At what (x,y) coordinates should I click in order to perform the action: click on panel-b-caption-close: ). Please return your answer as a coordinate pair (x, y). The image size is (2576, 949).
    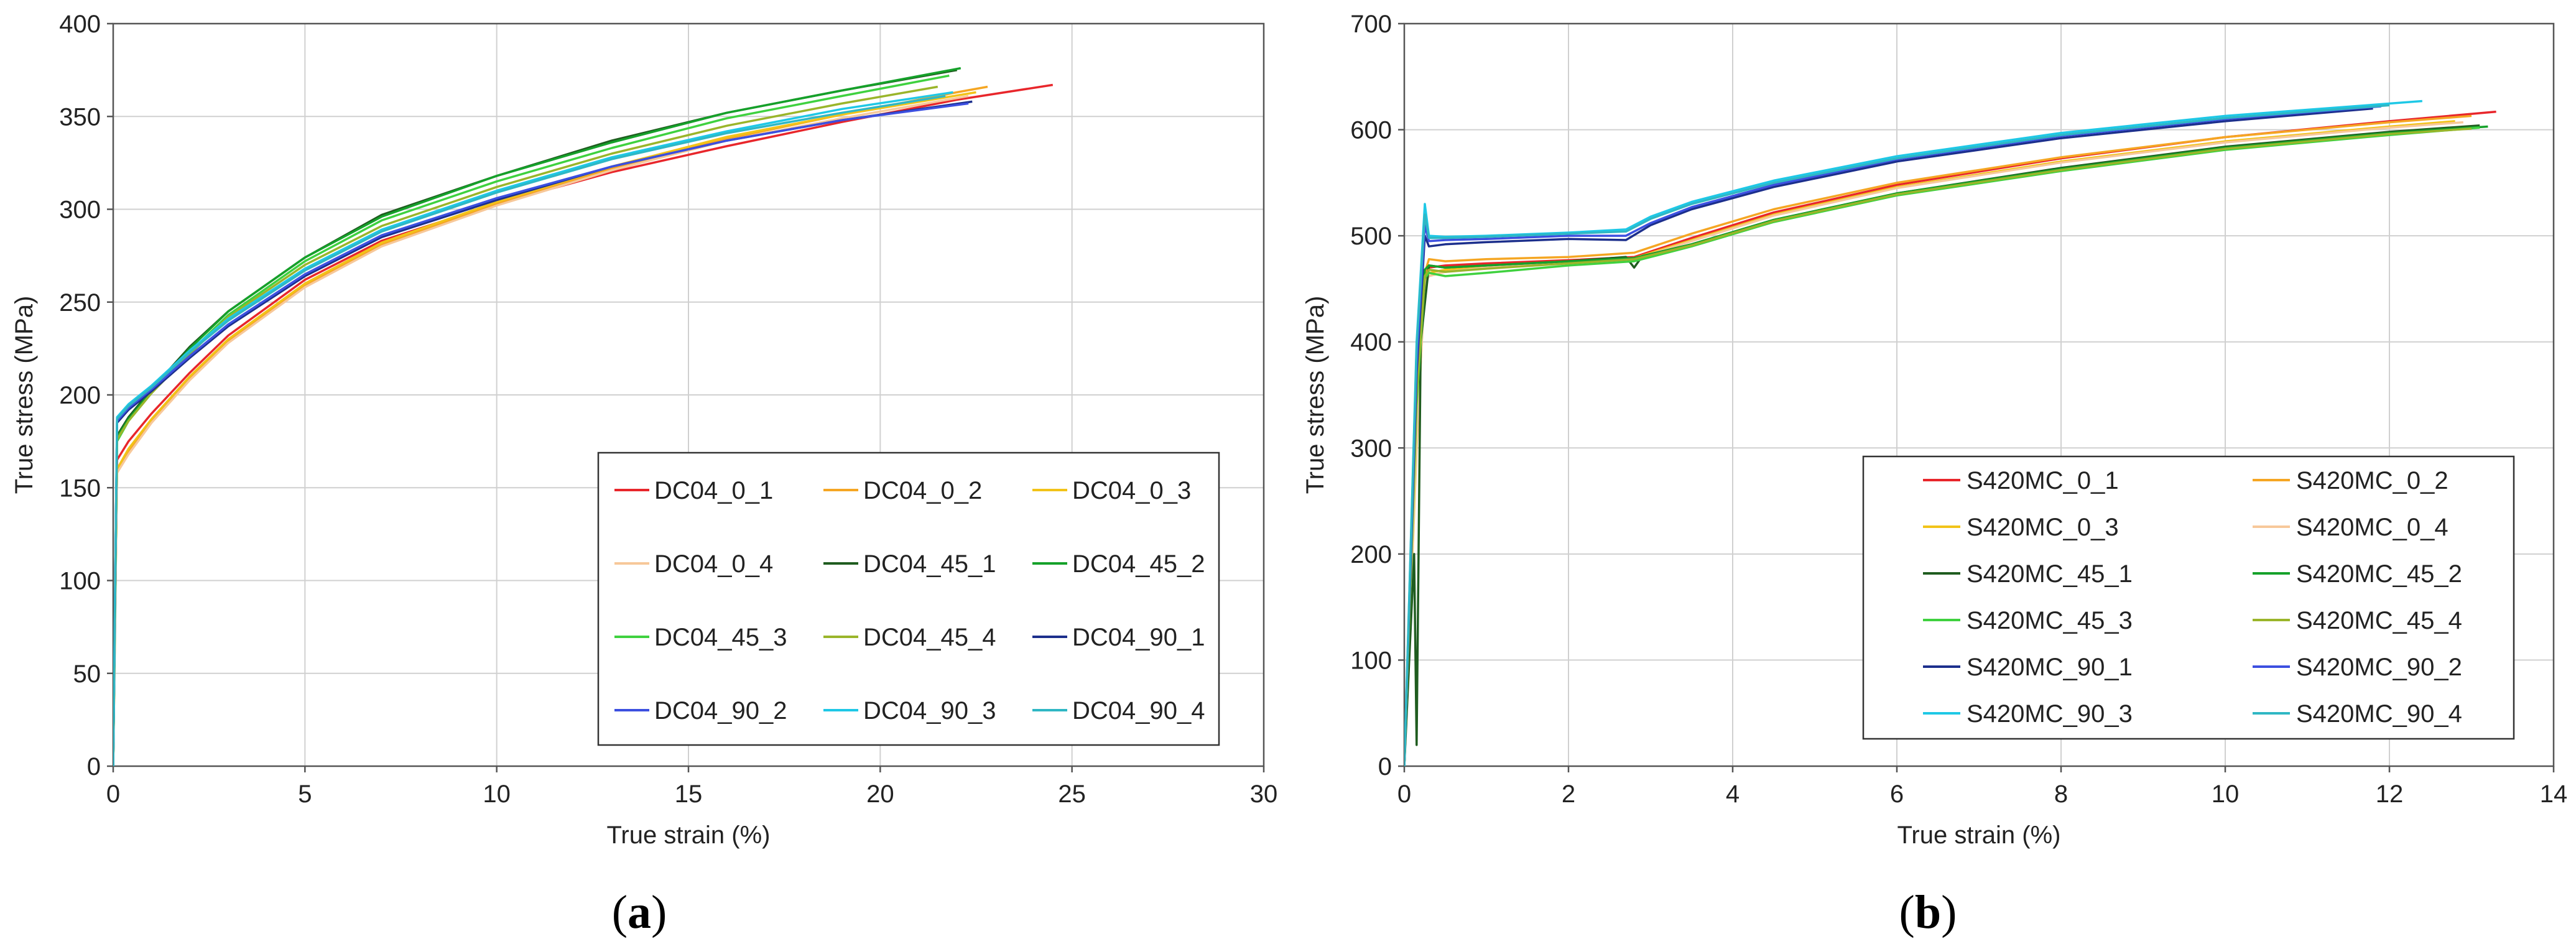
    Looking at the image, I should click on (1949, 912).